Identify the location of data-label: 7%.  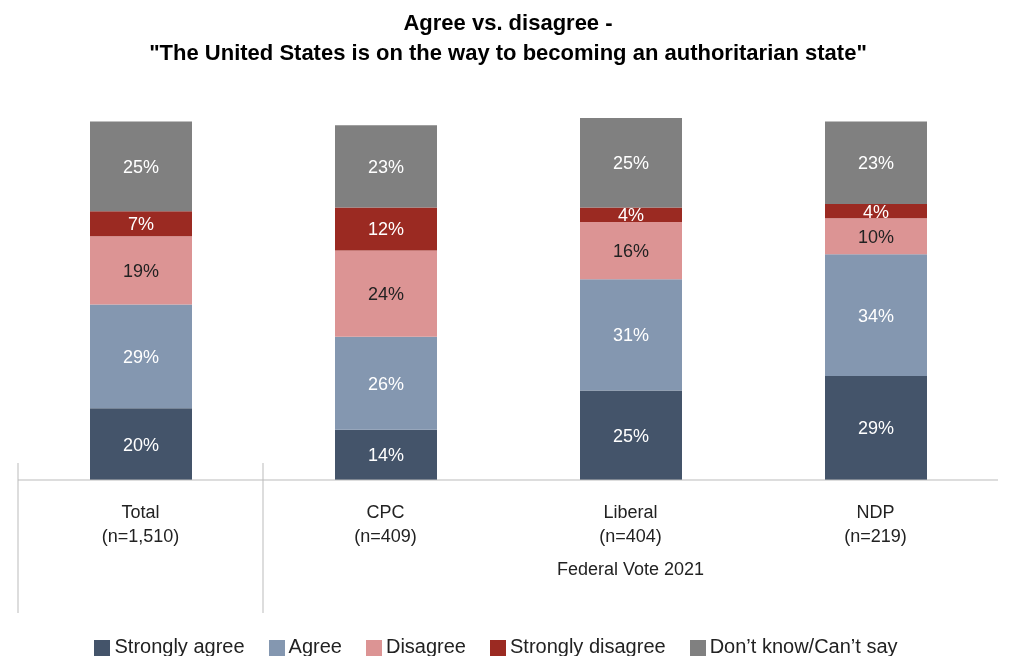
(141, 224).